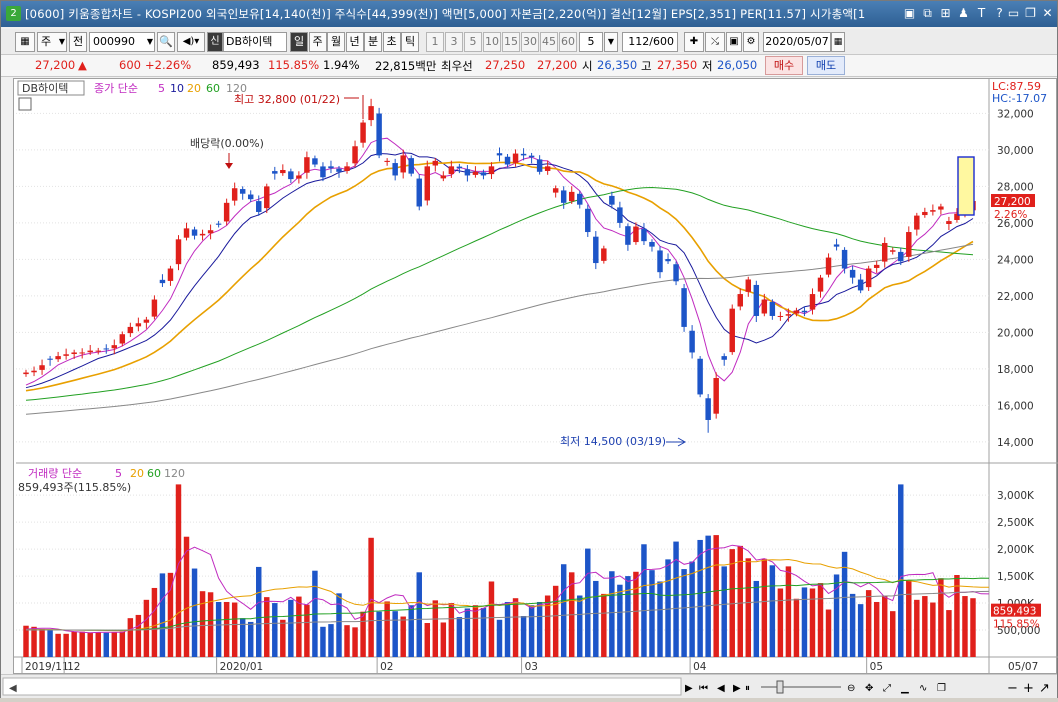 The width and height of the screenshot is (1058, 702). Describe the element at coordinates (13, 688) in the screenshot. I see `scroll-left-icon: ◀` at that location.